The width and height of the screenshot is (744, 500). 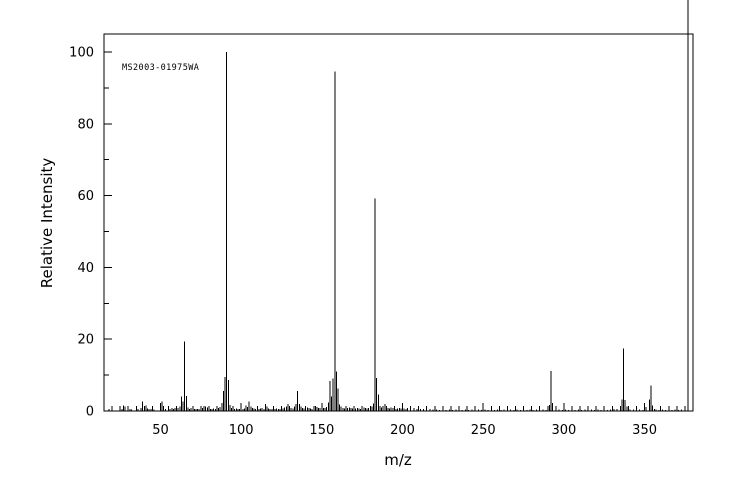 I want to click on y-axis-tick-labels: 0 20 40 60 80 100, so click(x=81, y=232).